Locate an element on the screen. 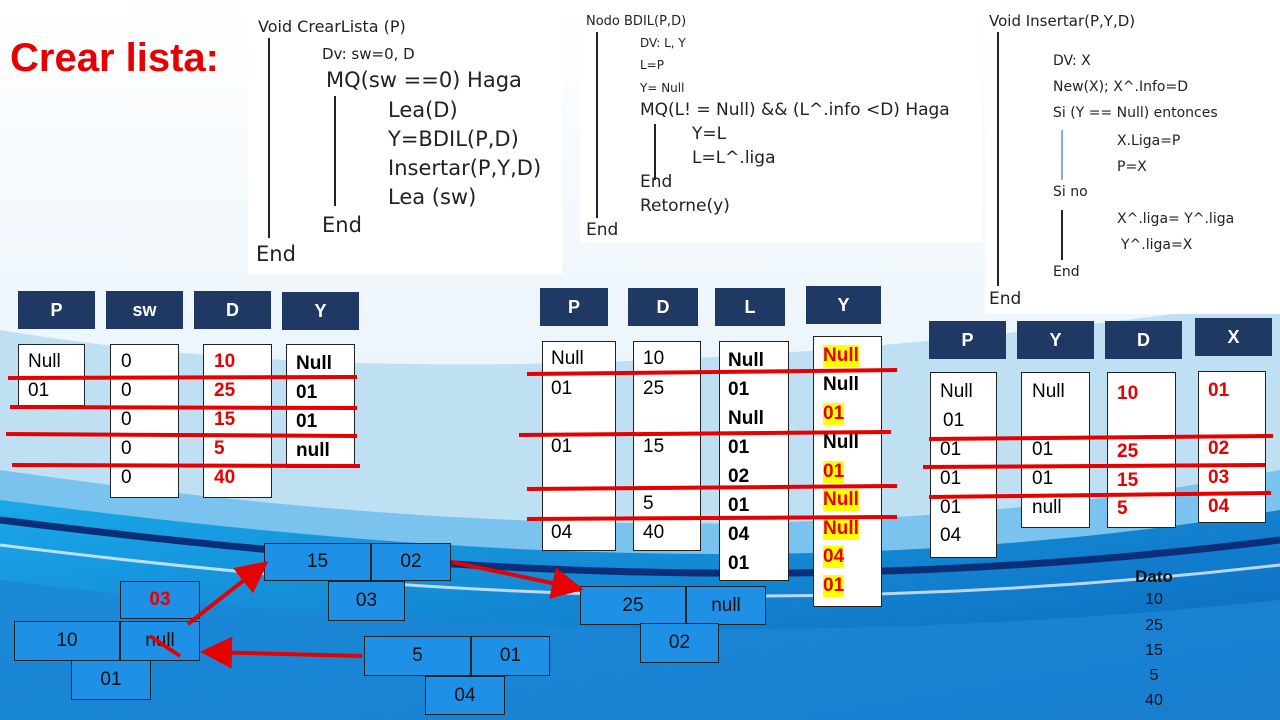 The width and height of the screenshot is (1280, 720). node-3-info: 25 is located at coordinates (633, 605).